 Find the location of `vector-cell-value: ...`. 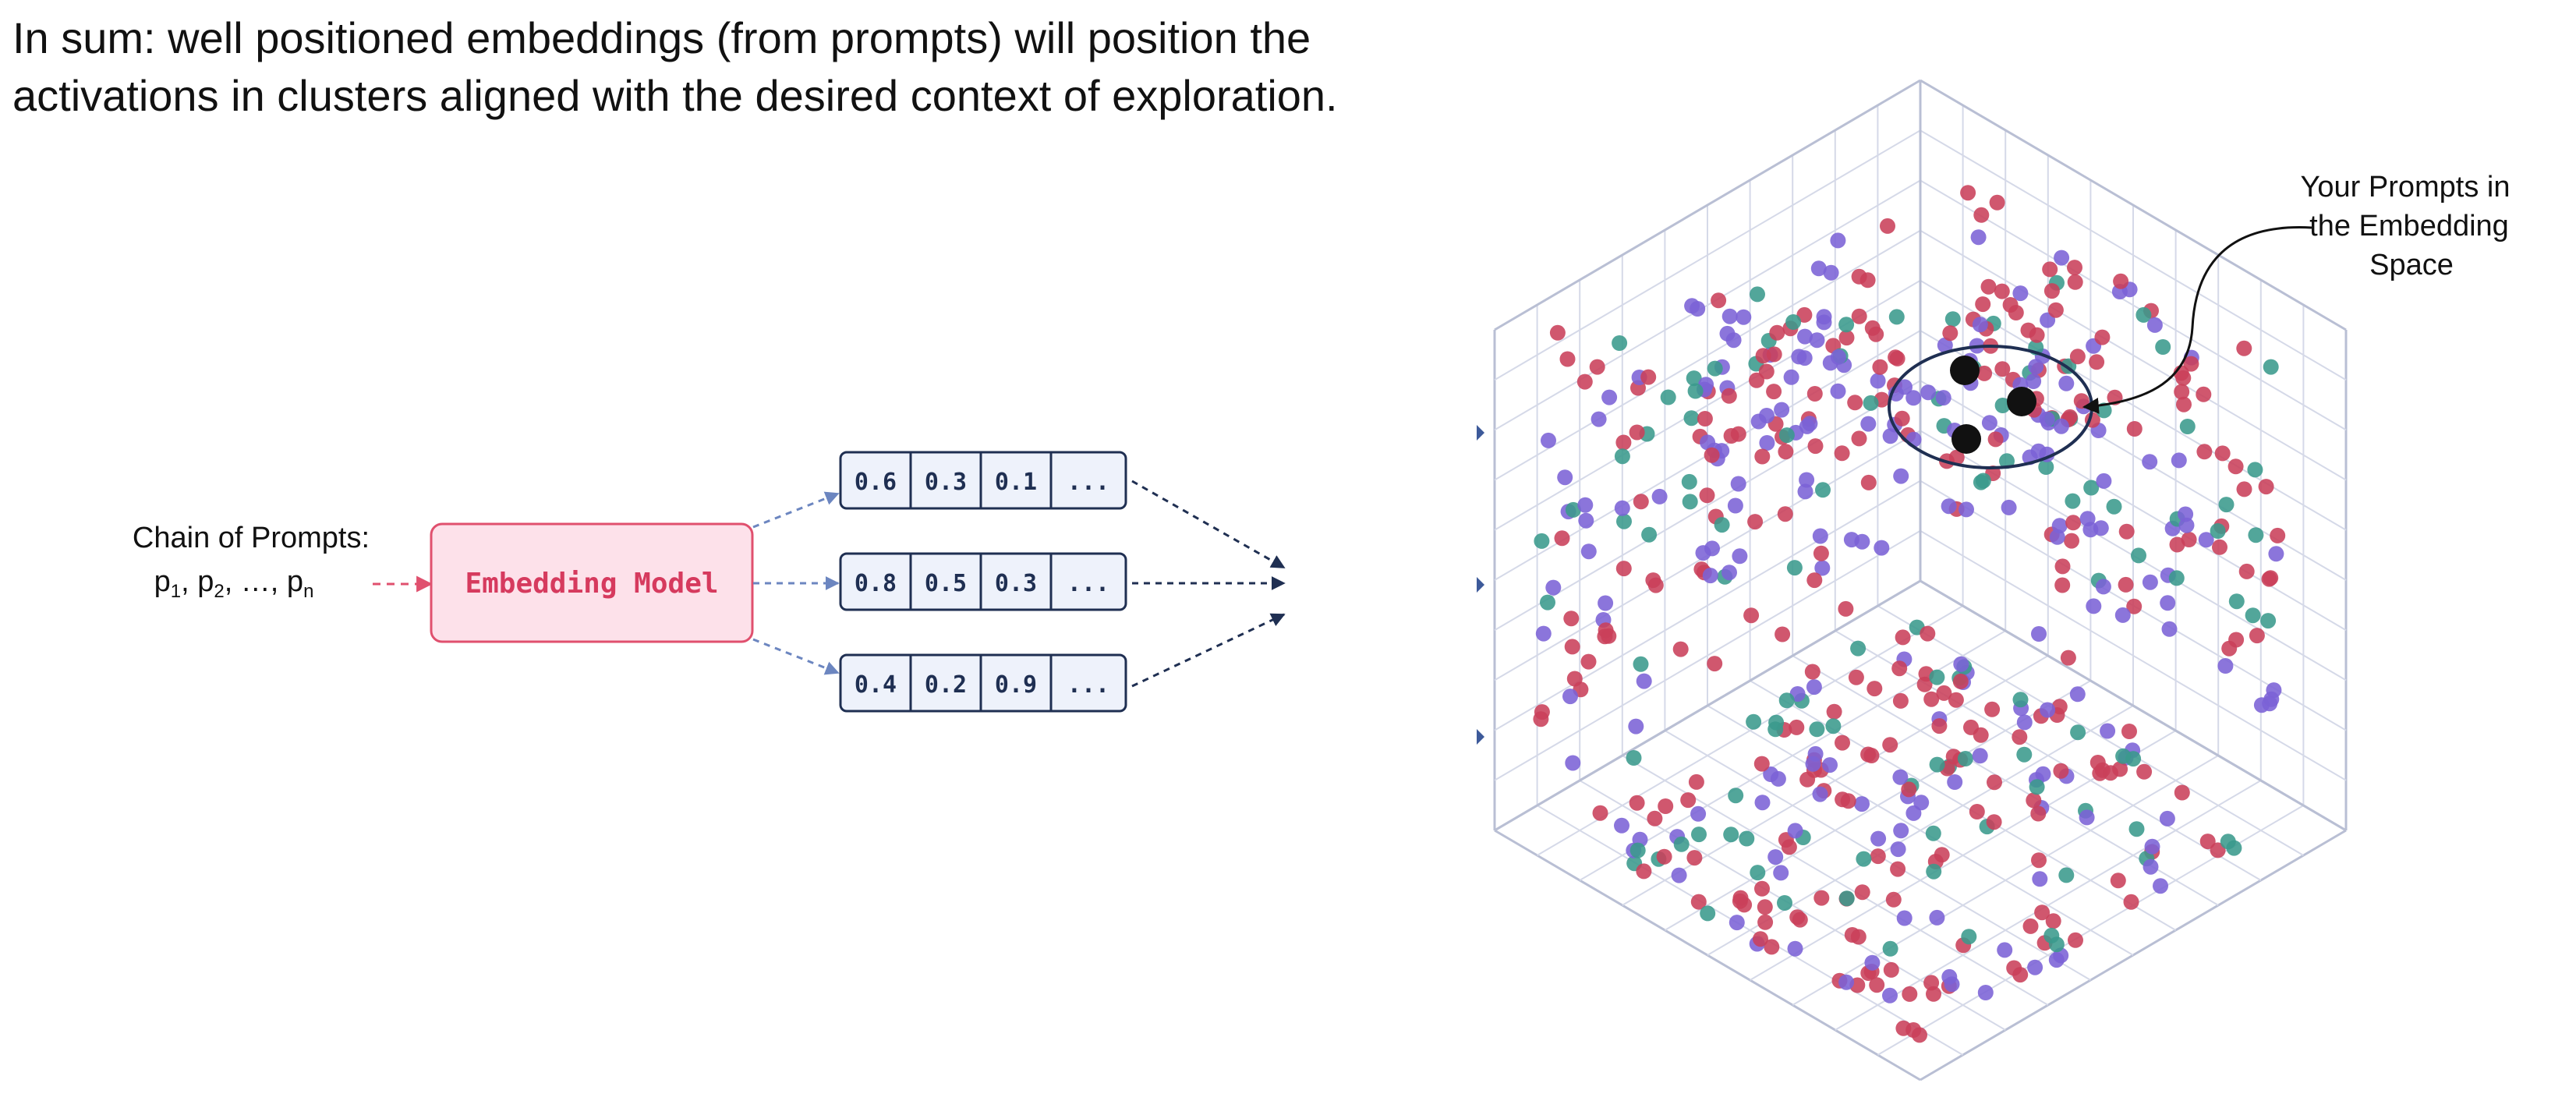

vector-cell-value: ... is located at coordinates (1088, 583).